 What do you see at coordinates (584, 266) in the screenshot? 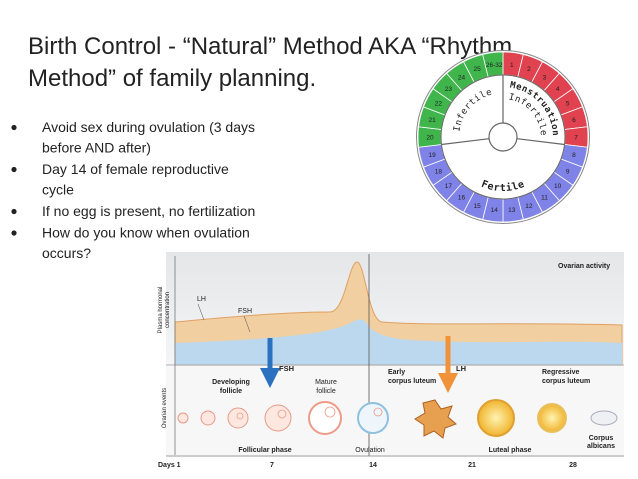
I see `ovarian-activity: Ovarian activity` at bounding box center [584, 266].